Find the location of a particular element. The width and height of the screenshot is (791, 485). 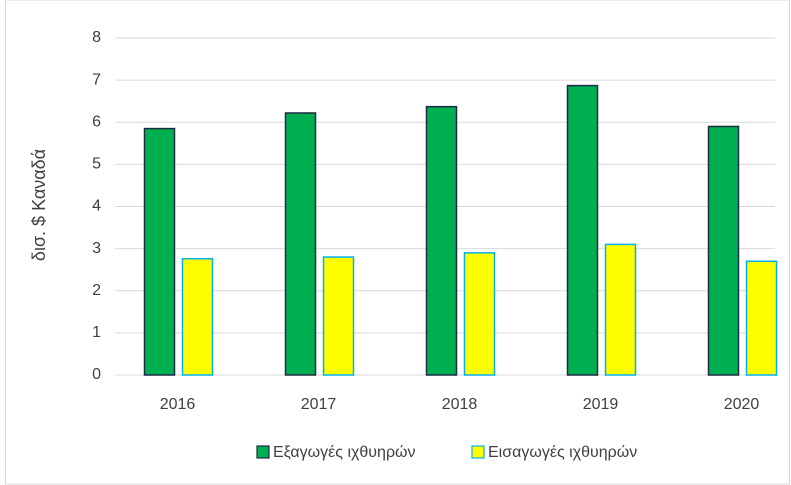

x-tick-label: 2018 is located at coordinates (460, 404).